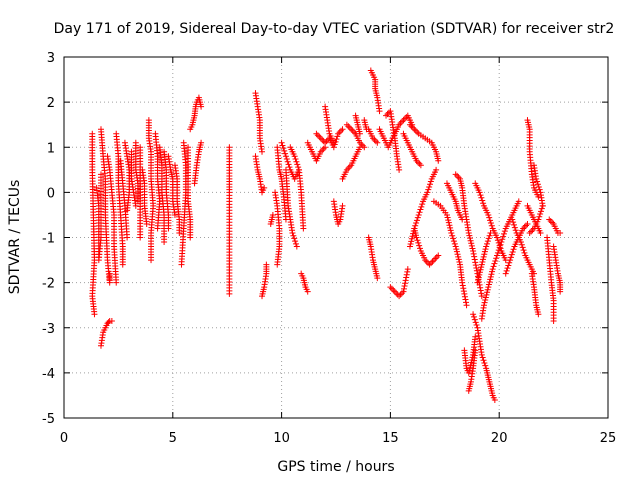  I want to click on y-axis-label: SDTVAR / TECUs, so click(15, 237).